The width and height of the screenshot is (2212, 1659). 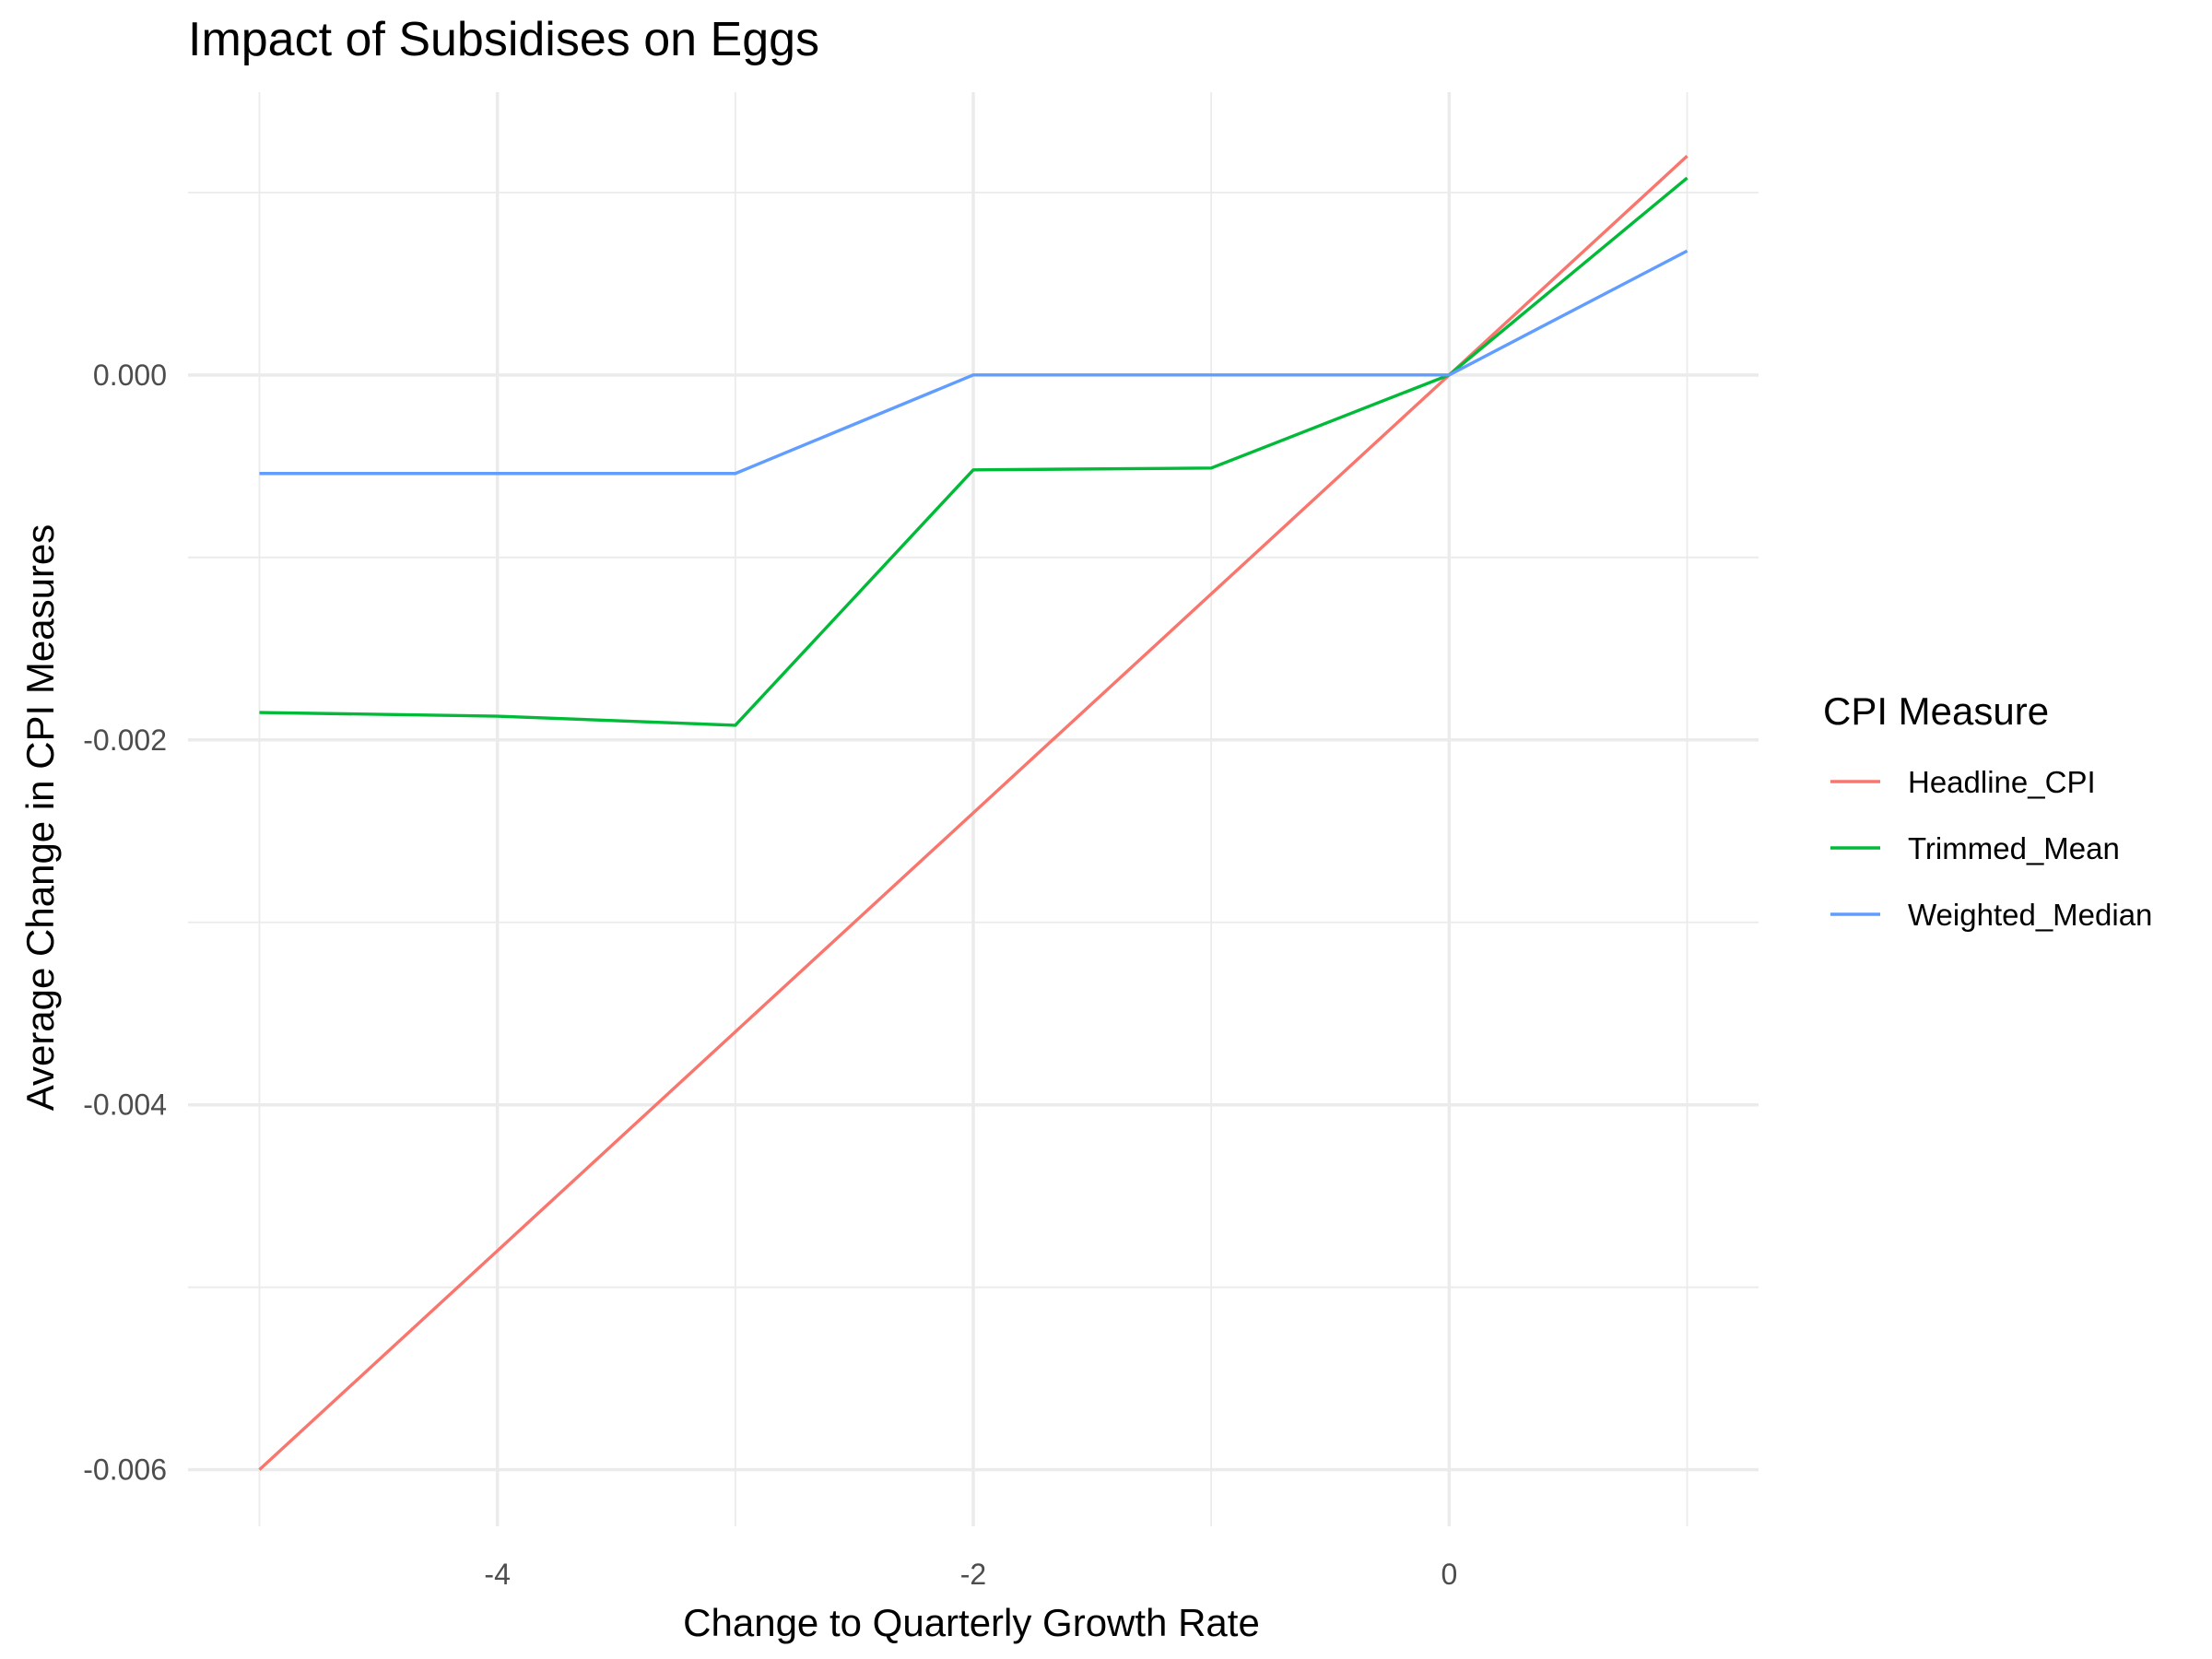 I want to click on y-axis-title: Average Change in CPI Measures, so click(x=40, y=818).